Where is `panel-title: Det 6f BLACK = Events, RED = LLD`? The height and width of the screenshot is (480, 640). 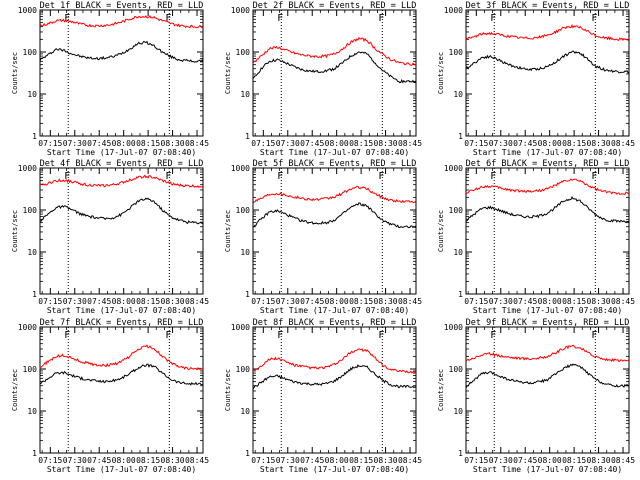
panel-title: Det 6f BLACK = Events, RED = LLD is located at coordinates (548, 164).